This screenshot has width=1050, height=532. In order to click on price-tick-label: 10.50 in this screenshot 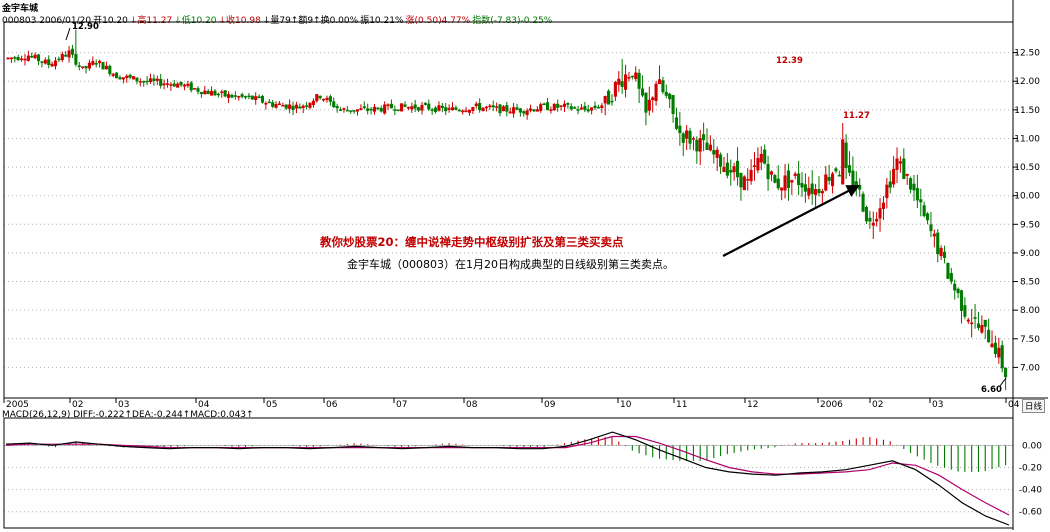, I will do `click(1027, 168)`.